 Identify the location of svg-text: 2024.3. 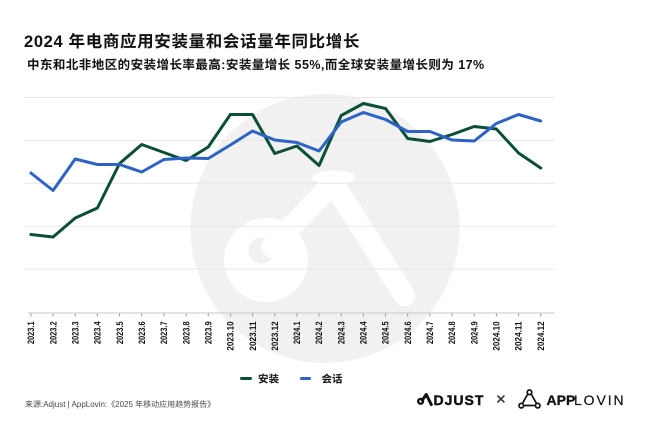
(341, 332).